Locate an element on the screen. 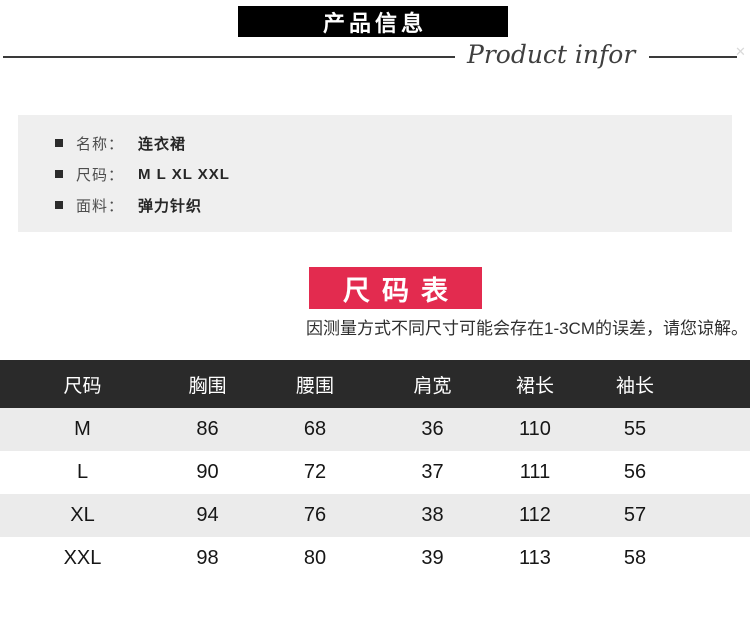 Image resolution: width=750 pixels, height=619 pixels. cell-shoulder: 36 is located at coordinates (432, 429).